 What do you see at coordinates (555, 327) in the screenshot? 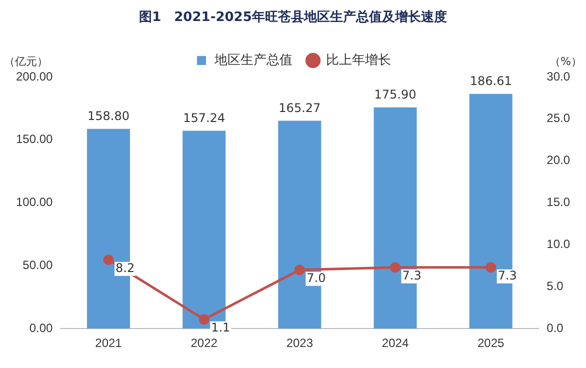
I see `y2-tick-label: 0.0` at bounding box center [555, 327].